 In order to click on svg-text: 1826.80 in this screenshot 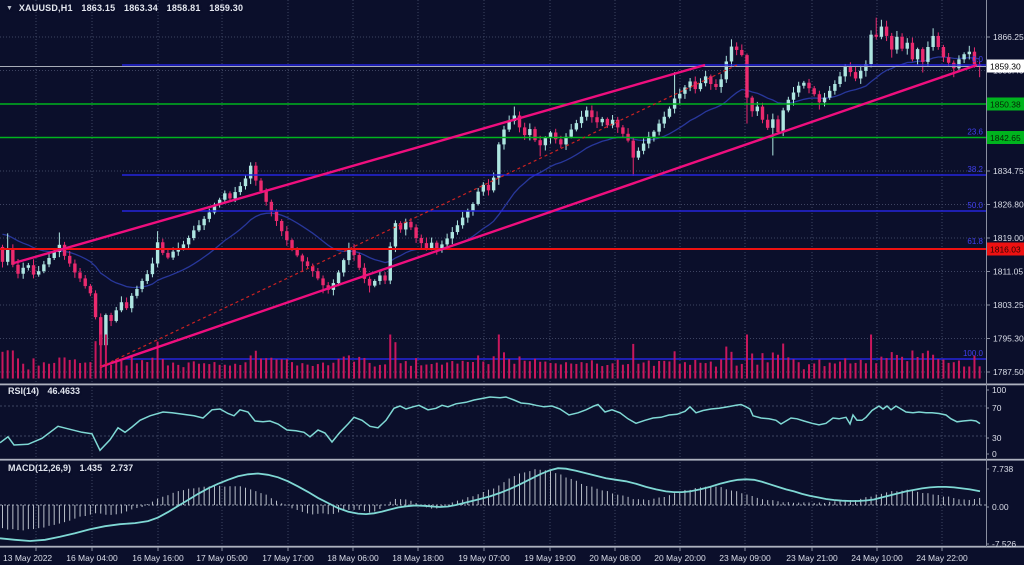, I will do `click(1008, 205)`.